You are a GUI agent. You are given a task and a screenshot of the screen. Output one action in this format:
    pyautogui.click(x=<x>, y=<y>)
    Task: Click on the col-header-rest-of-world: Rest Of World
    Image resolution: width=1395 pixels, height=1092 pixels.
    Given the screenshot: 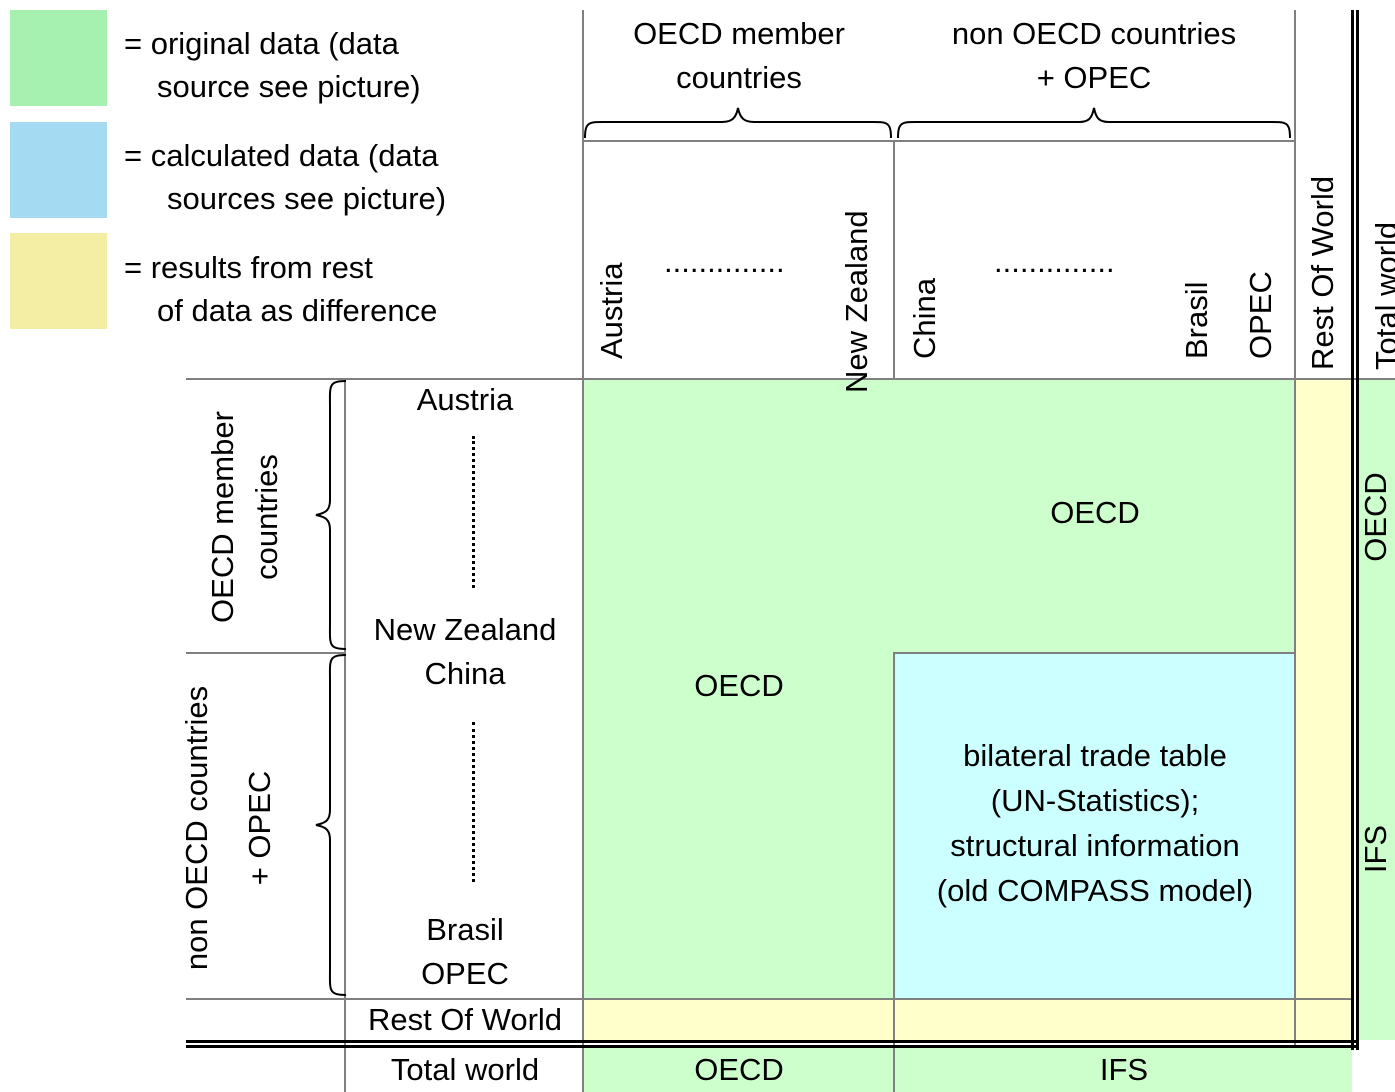 What is the action you would take?
    pyautogui.click(x=1322, y=272)
    